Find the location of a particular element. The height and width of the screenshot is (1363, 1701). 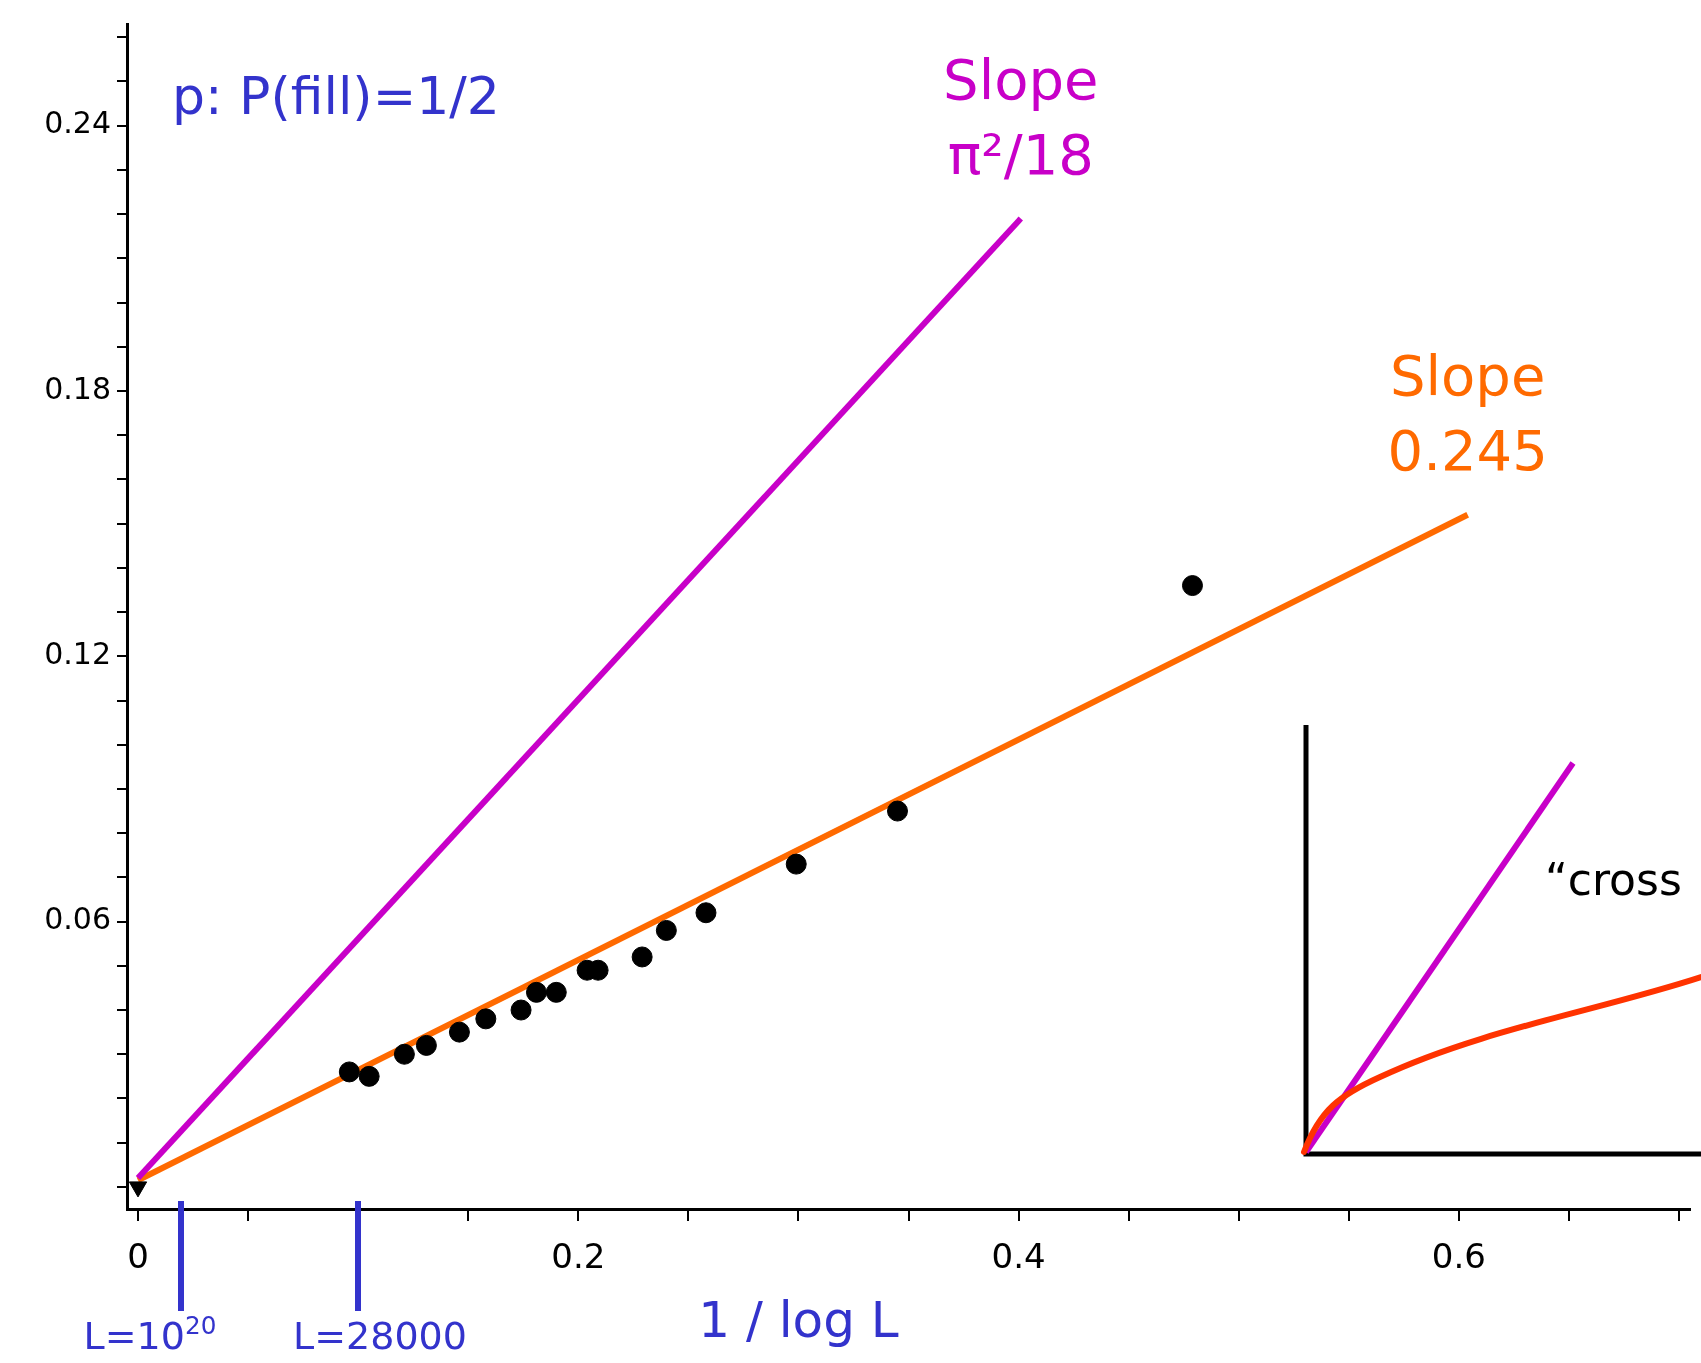

x-tick-label: 0.6 is located at coordinates (1458, 1256).